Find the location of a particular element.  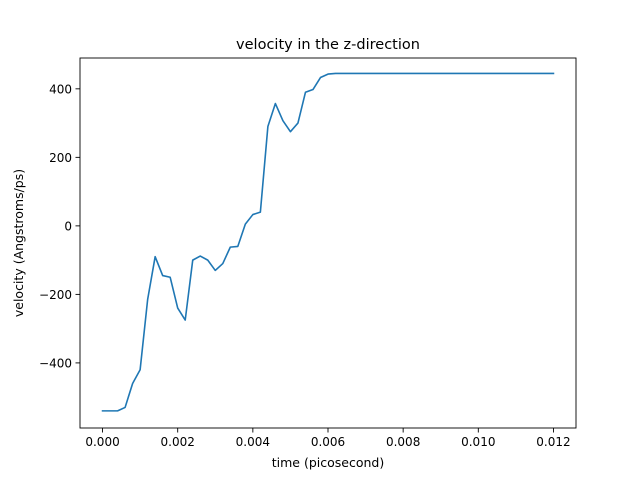

x-tick-label: 0.002 is located at coordinates (178, 442).